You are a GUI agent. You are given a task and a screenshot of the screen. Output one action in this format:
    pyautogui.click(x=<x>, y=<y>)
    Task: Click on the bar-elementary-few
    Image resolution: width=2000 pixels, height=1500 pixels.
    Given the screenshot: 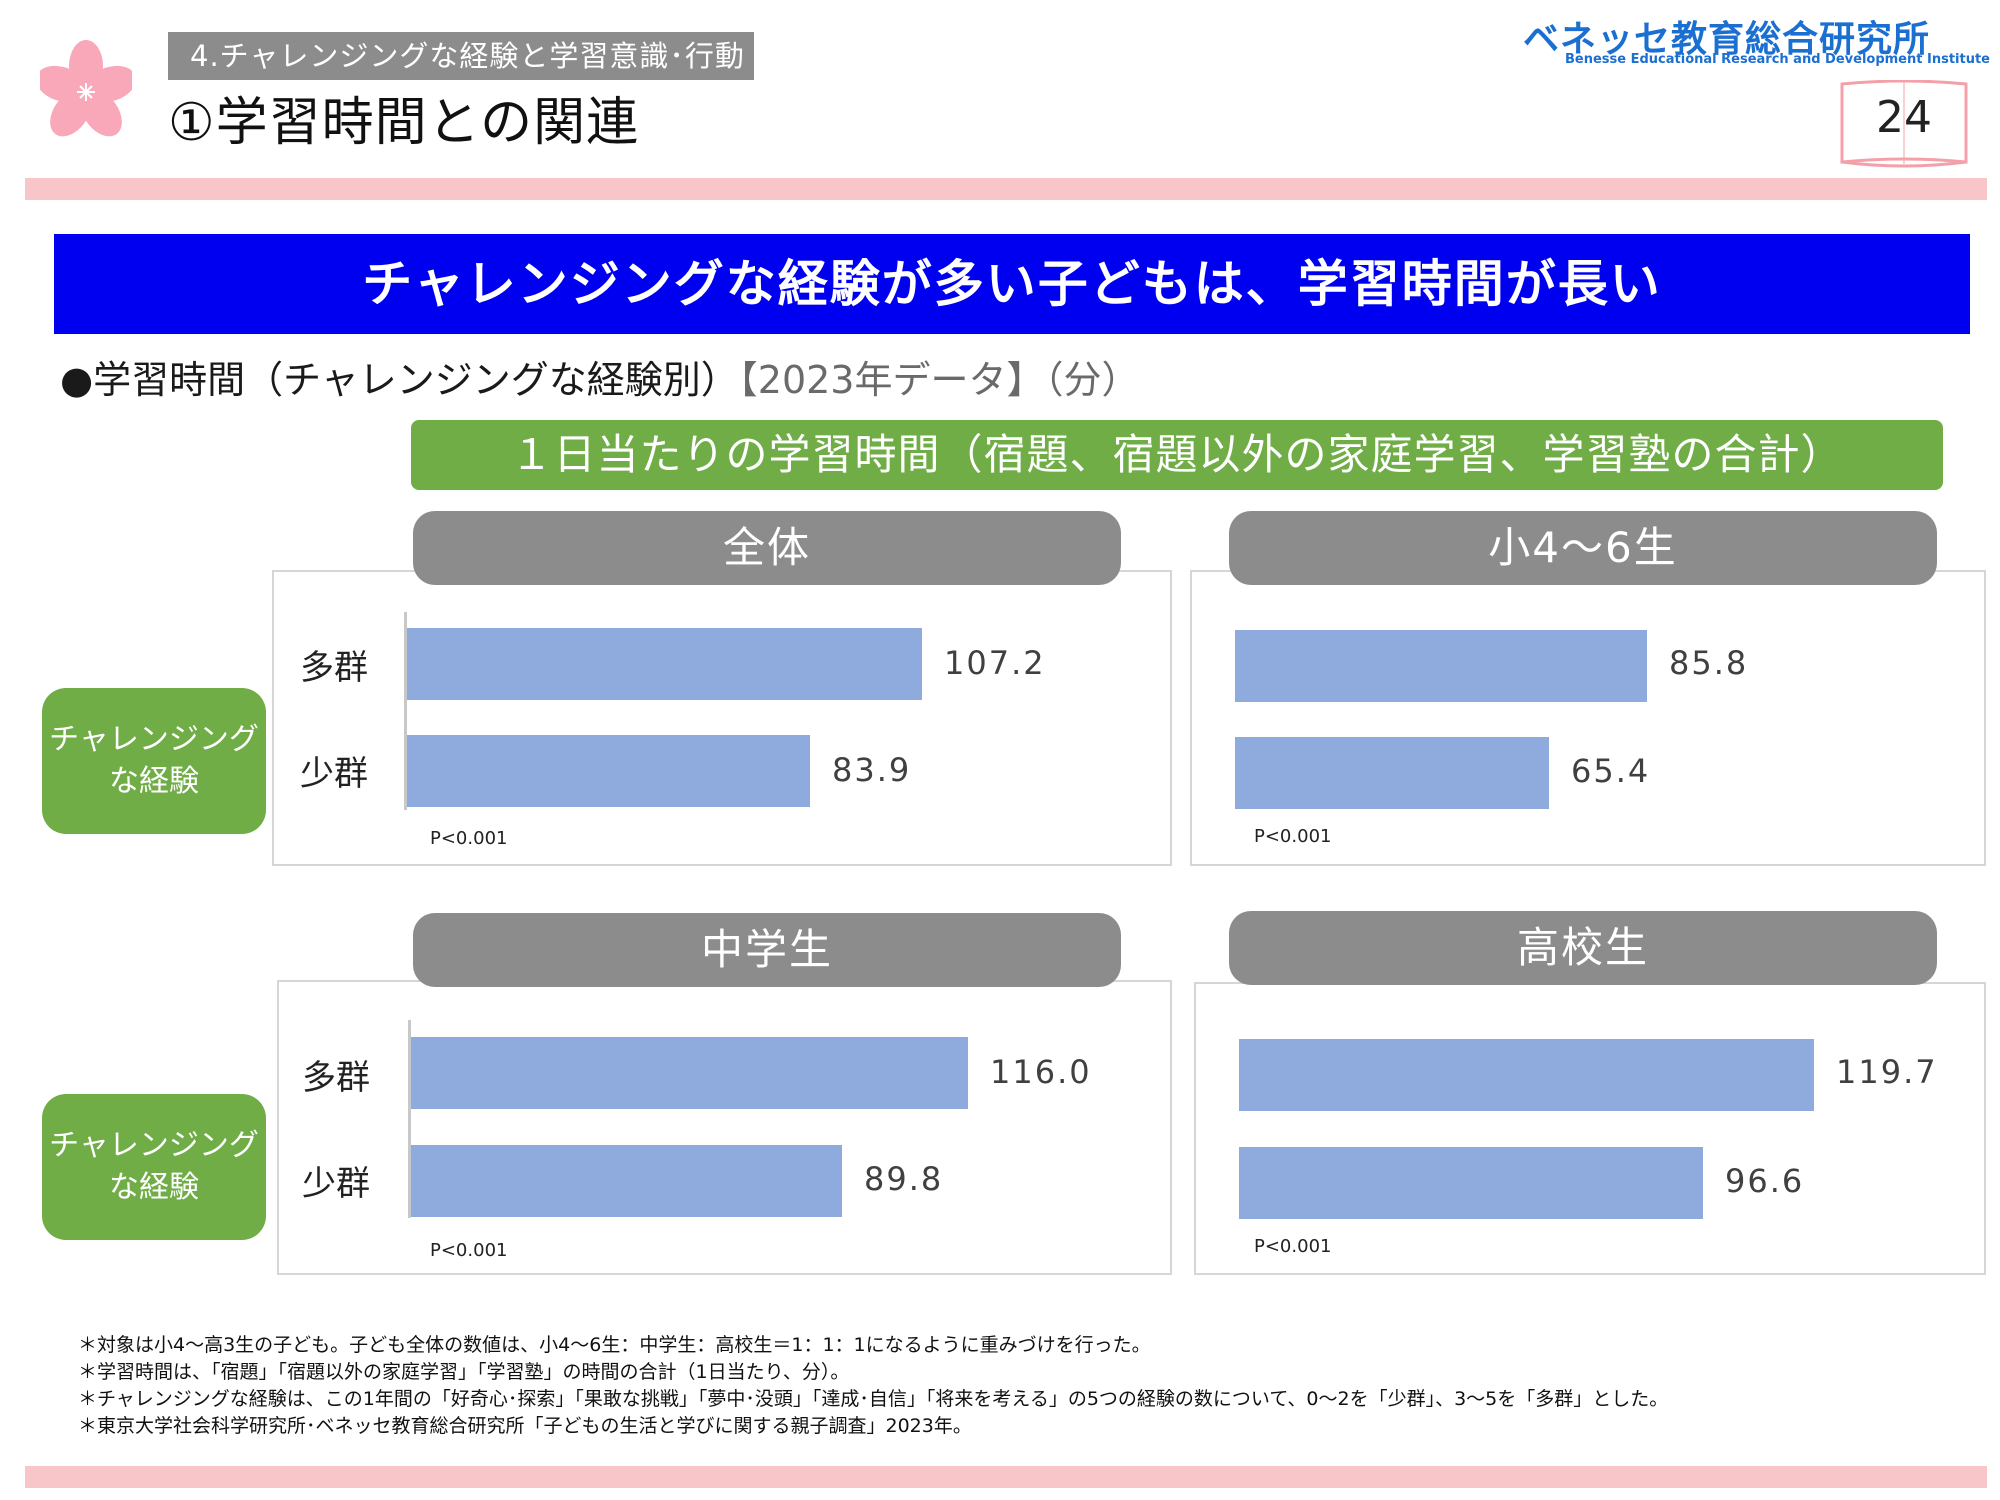 What is the action you would take?
    pyautogui.click(x=1392, y=773)
    